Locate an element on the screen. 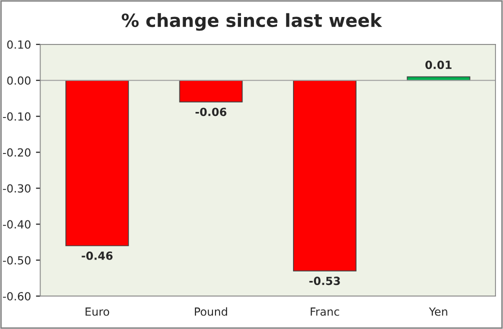 The image size is (503, 329). x-tick-label: Euro is located at coordinates (98, 312).